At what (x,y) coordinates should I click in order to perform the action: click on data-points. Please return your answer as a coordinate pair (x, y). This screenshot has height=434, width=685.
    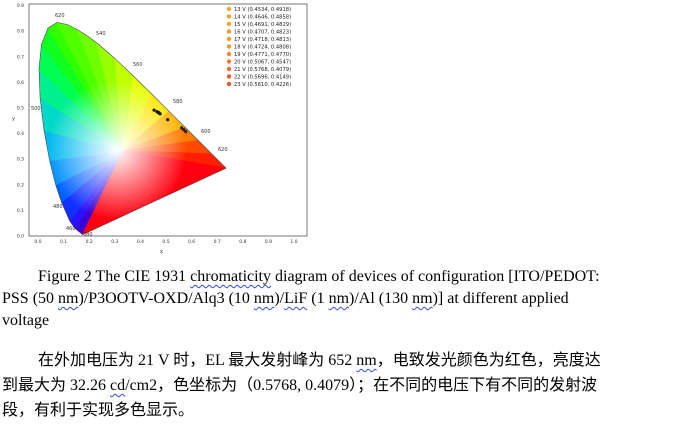
    Looking at the image, I should click on (170, 121).